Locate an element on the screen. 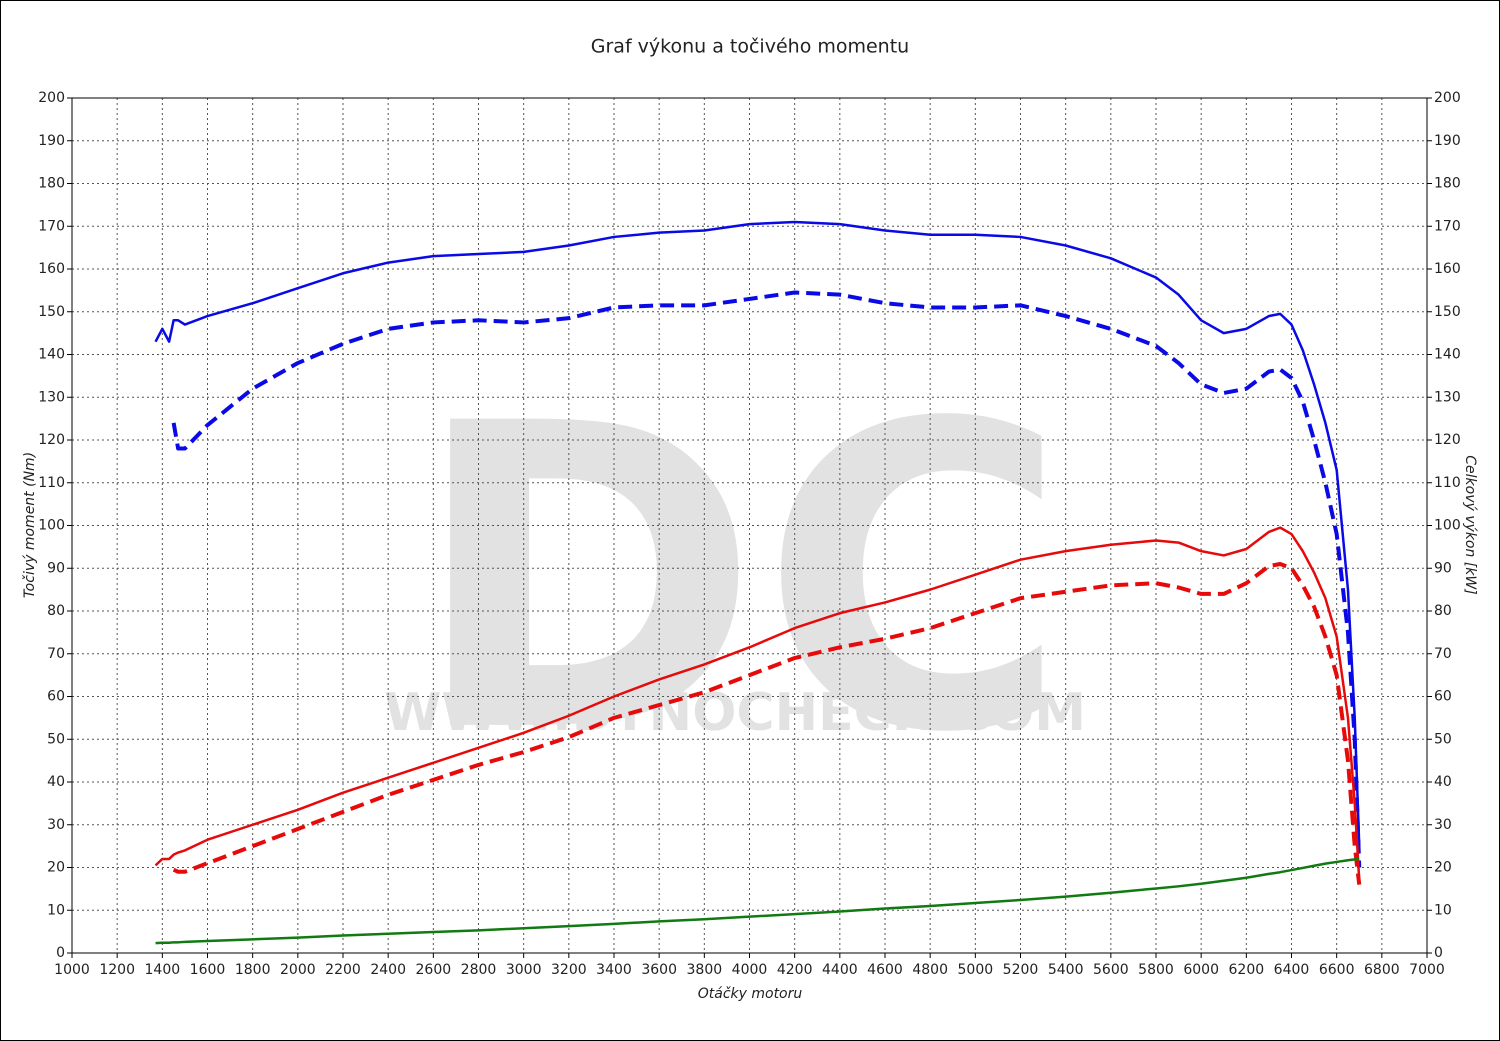 This screenshot has height=1041, width=1500. y2-tick-label: 50 is located at coordinates (1443, 739).